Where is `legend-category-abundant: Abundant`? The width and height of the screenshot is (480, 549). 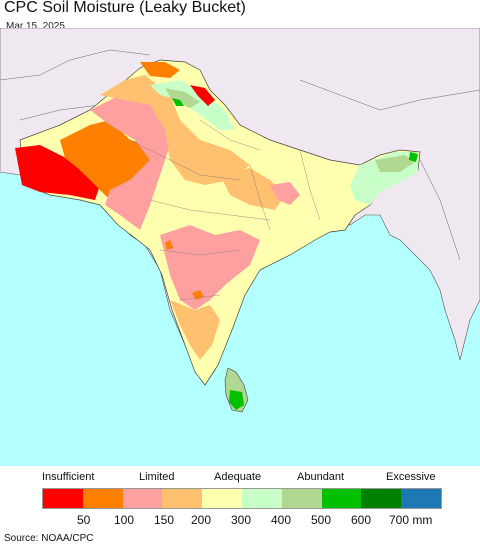 legend-category-abundant: Abundant is located at coordinates (321, 477).